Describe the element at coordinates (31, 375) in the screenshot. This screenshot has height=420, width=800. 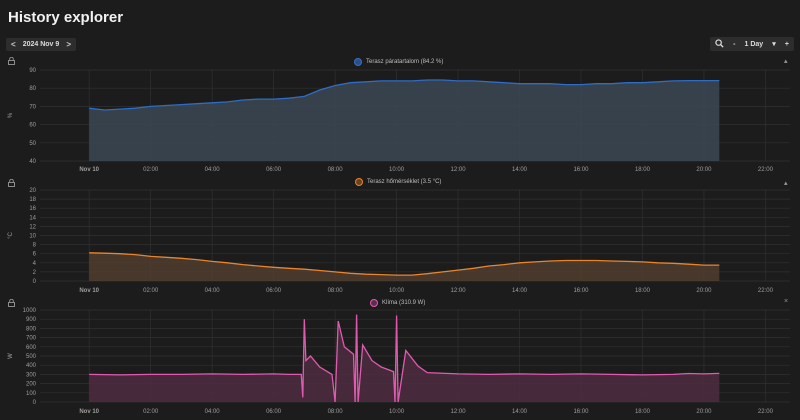
I see `y-tick-label: 300` at that location.